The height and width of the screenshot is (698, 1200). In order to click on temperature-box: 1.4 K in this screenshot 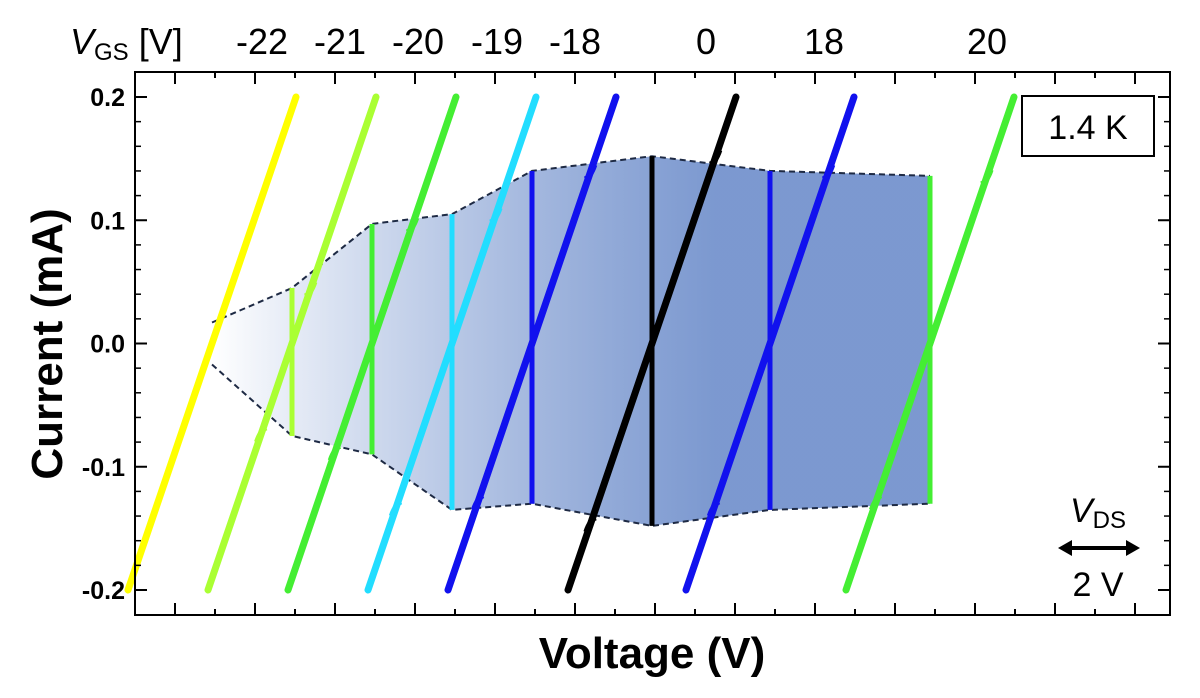, I will do `click(1088, 126)`.